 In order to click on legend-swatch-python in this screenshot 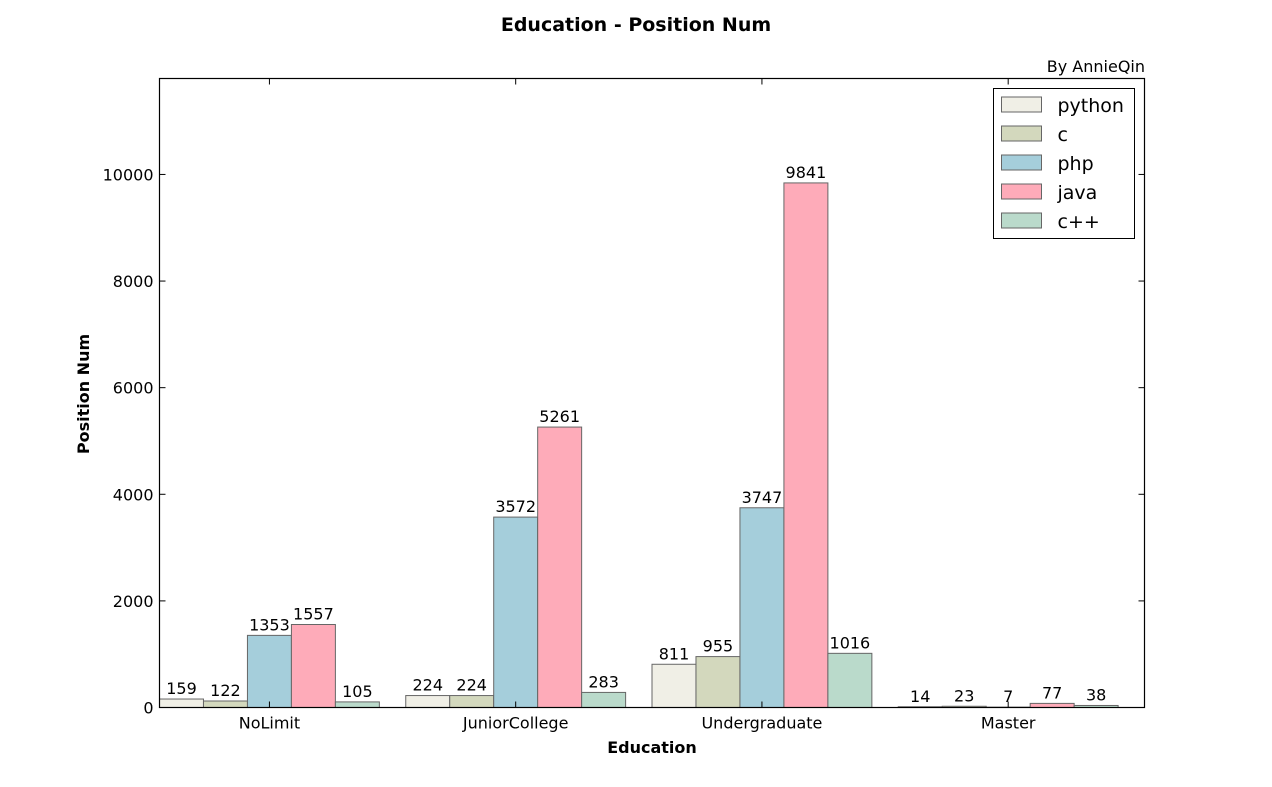, I will do `click(1021, 104)`.